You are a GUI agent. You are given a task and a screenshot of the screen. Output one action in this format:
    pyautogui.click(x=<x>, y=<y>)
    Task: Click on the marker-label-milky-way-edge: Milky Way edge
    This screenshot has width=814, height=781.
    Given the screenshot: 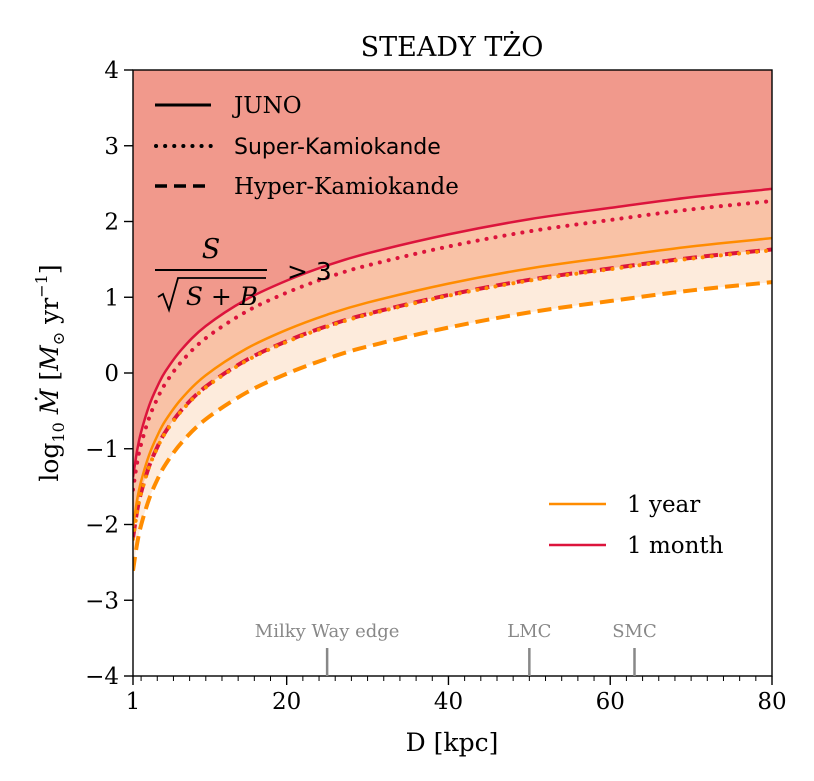 What is the action you would take?
    pyautogui.click(x=327, y=631)
    